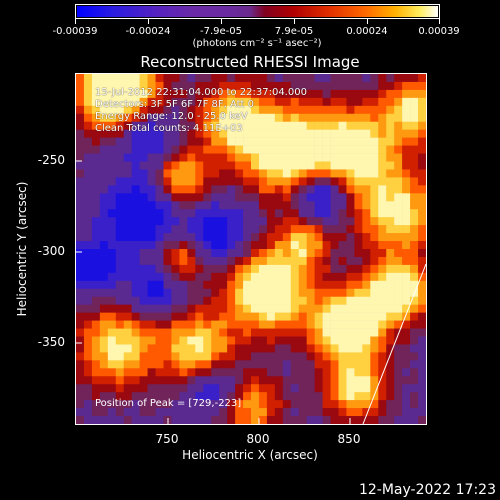 This screenshot has width=500, height=500. What do you see at coordinates (201, 92) in the screenshot?
I see `annotation-time: 15-Jul-2012 22:31:04.000 to 22:37:04.000` at bounding box center [201, 92].